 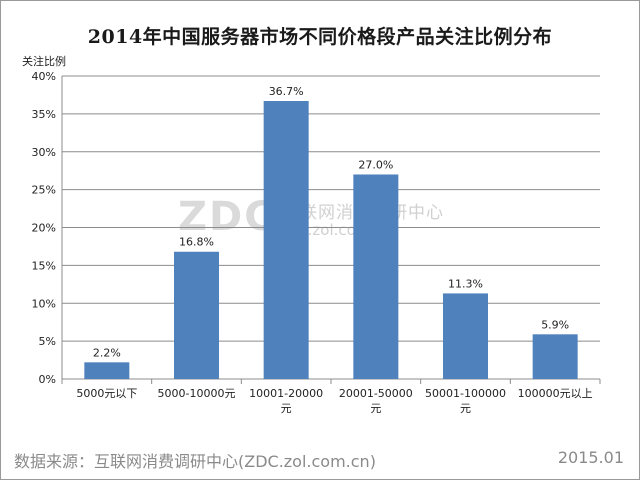 What do you see at coordinates (286, 91) in the screenshot?
I see `data-label: 36.7%` at bounding box center [286, 91].